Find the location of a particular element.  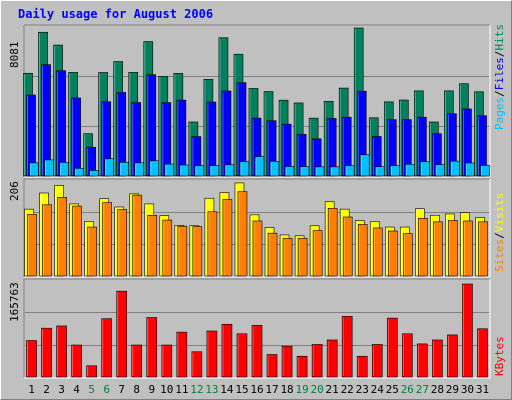

day-label: 29 is located at coordinates (452, 389).